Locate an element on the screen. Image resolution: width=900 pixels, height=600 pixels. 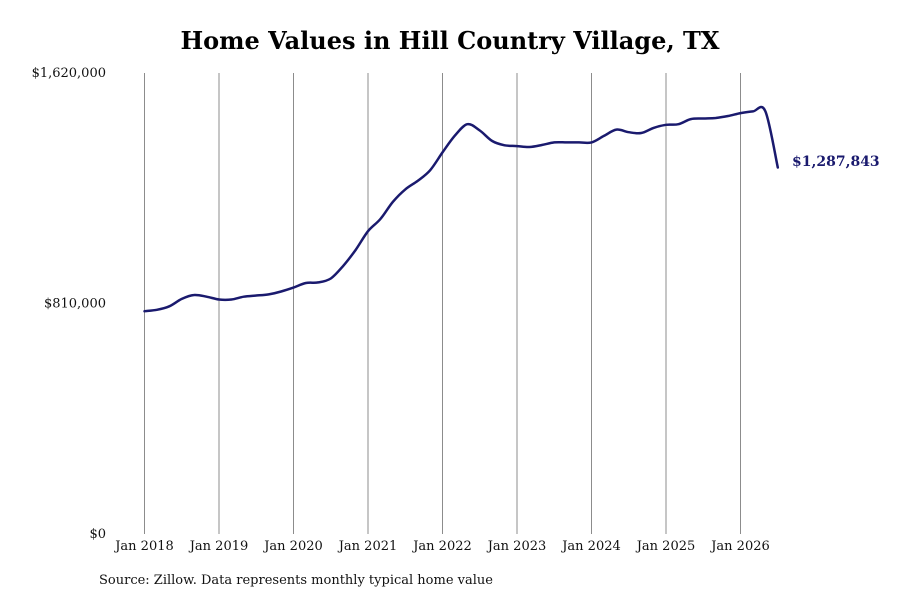
x-tick-label: Jan 2020 is located at coordinates (292, 546).